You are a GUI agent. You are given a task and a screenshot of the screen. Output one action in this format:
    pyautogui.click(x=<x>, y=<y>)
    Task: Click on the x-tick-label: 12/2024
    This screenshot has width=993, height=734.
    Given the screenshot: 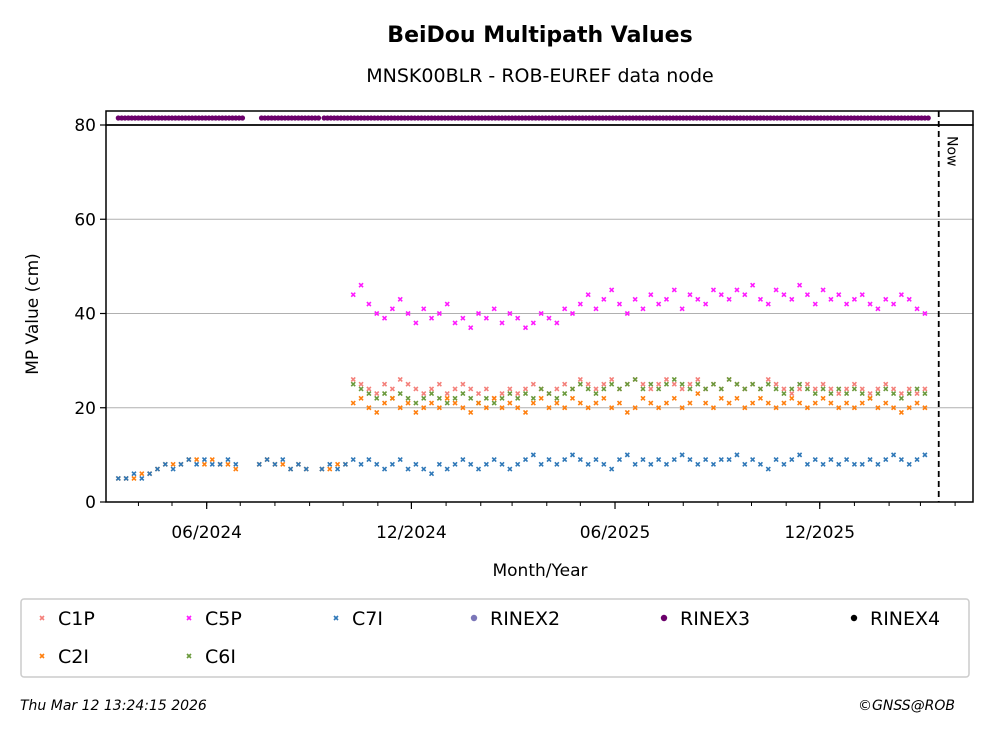 What is the action you would take?
    pyautogui.click(x=411, y=533)
    